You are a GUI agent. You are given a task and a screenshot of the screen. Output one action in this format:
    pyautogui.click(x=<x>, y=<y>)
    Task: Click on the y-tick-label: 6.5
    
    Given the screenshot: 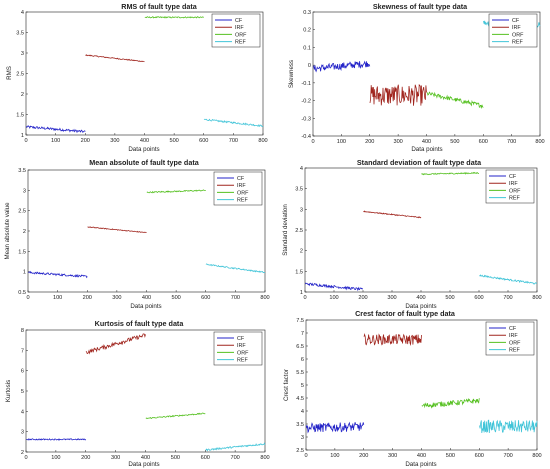 What is the action you would take?
    pyautogui.click(x=300, y=347)
    